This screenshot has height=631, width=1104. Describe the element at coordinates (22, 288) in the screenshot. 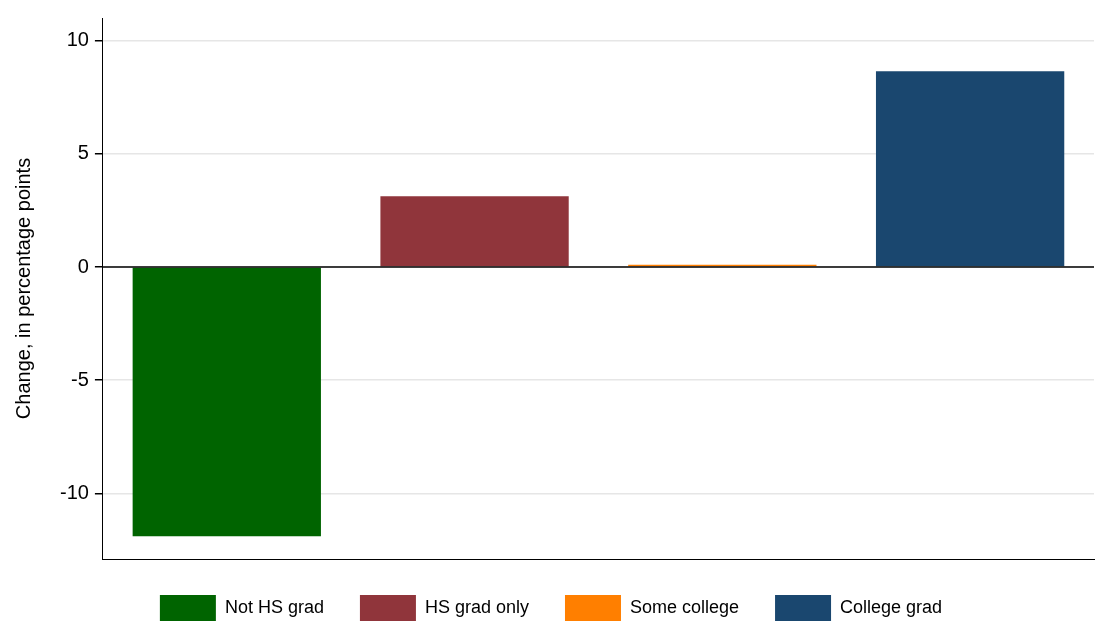

I see `y-axis-title: Change, in percentage points` at that location.